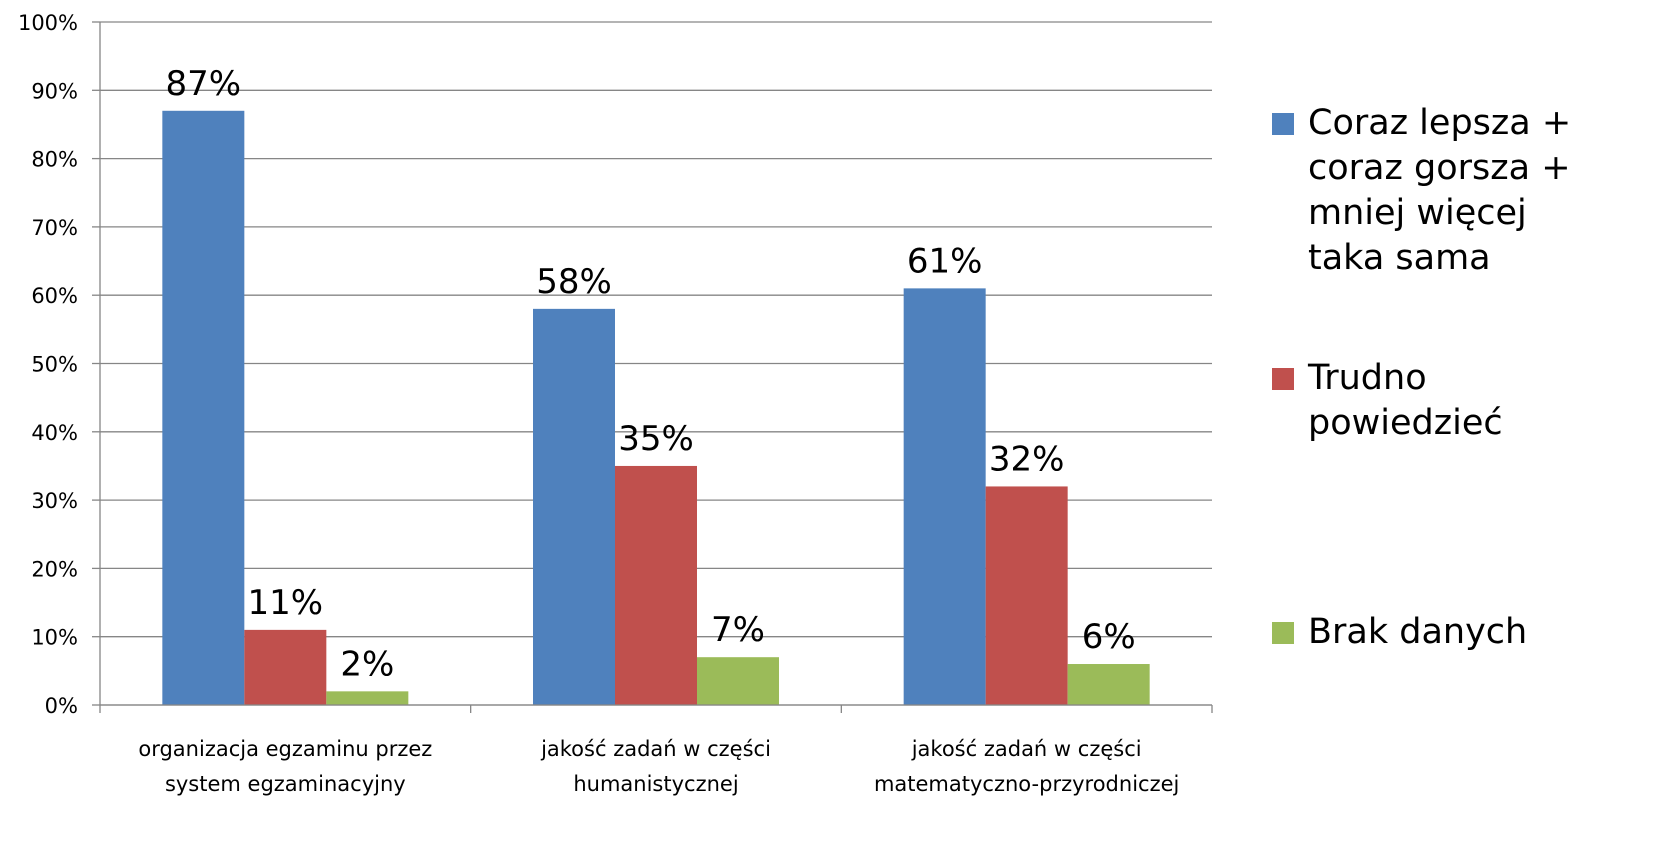  I want to click on legend-entry: Trudno powiedzieć, so click(1462, 401).